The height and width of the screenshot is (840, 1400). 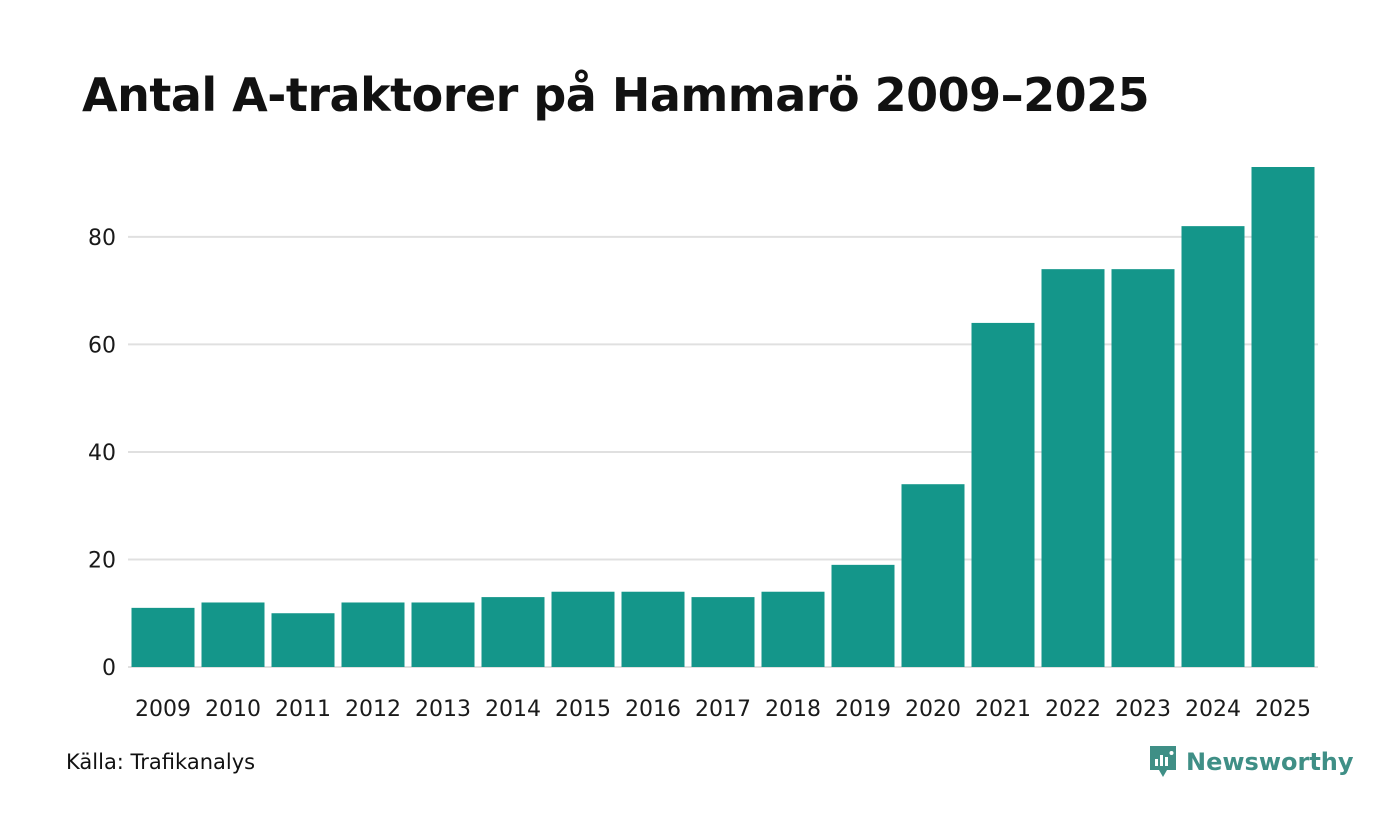 I want to click on bar-2012, so click(x=373, y=634).